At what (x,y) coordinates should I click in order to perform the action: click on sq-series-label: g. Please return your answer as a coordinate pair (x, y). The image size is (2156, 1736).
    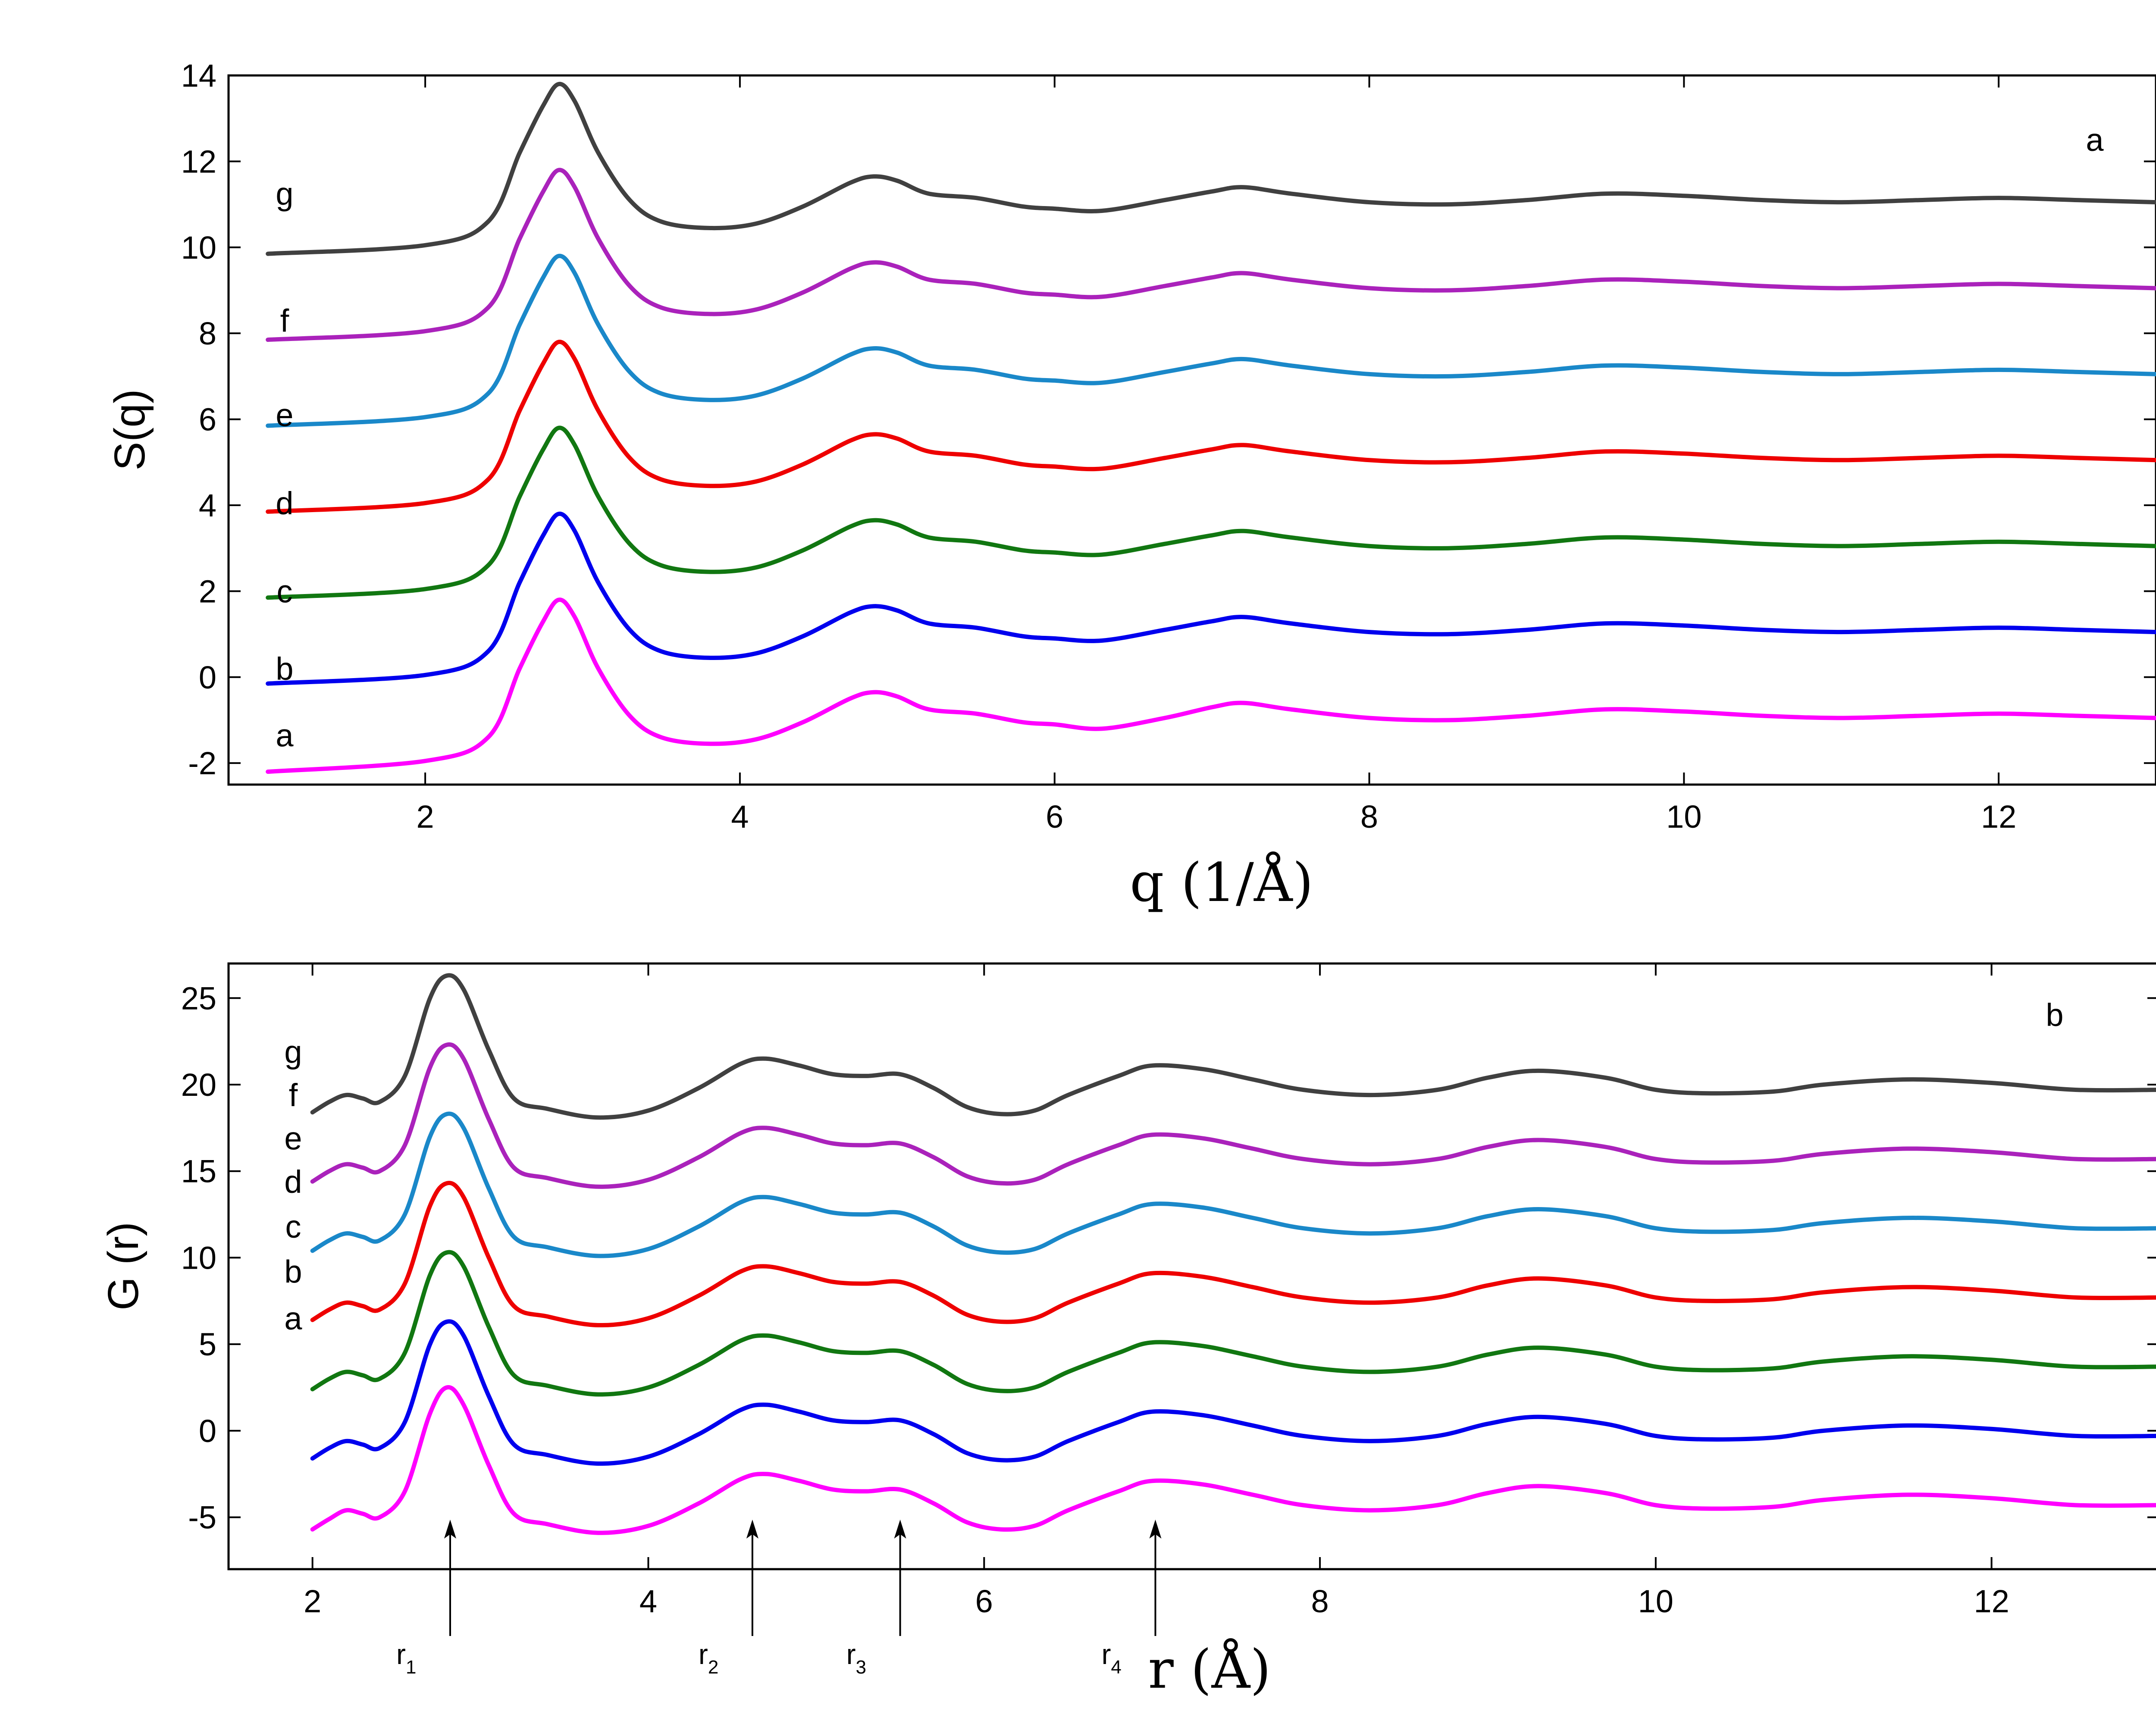
    Looking at the image, I should click on (284, 194).